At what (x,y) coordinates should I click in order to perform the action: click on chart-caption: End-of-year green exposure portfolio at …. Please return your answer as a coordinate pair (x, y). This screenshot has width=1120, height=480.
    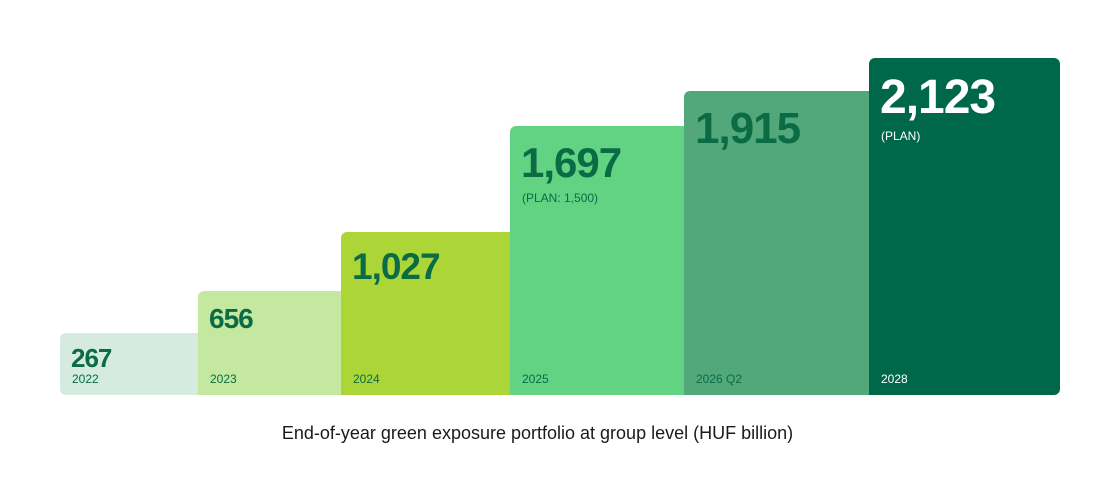
    Looking at the image, I should click on (537, 433).